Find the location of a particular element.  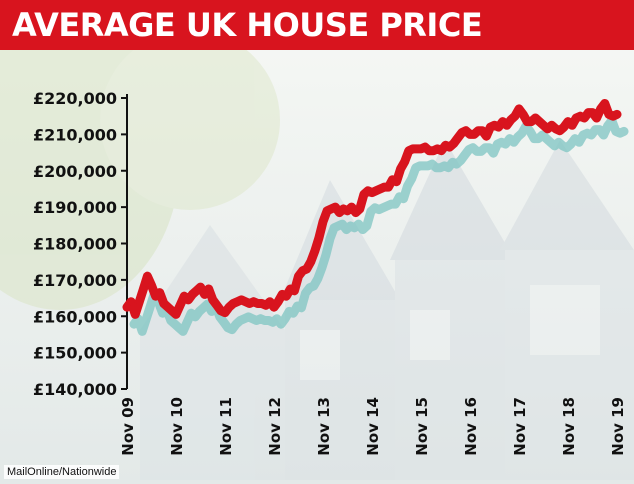

y-tick-label: £150,000 is located at coordinates (75, 353).